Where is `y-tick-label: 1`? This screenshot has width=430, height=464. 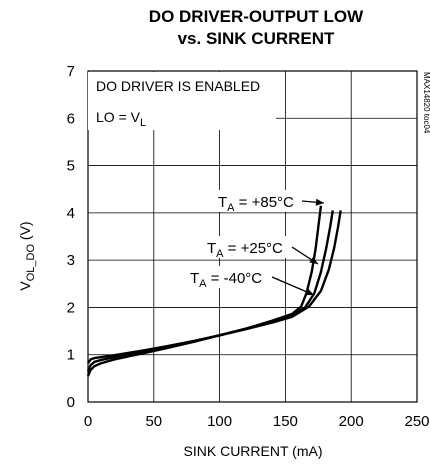
y-tick-label: 1 is located at coordinates (71, 355).